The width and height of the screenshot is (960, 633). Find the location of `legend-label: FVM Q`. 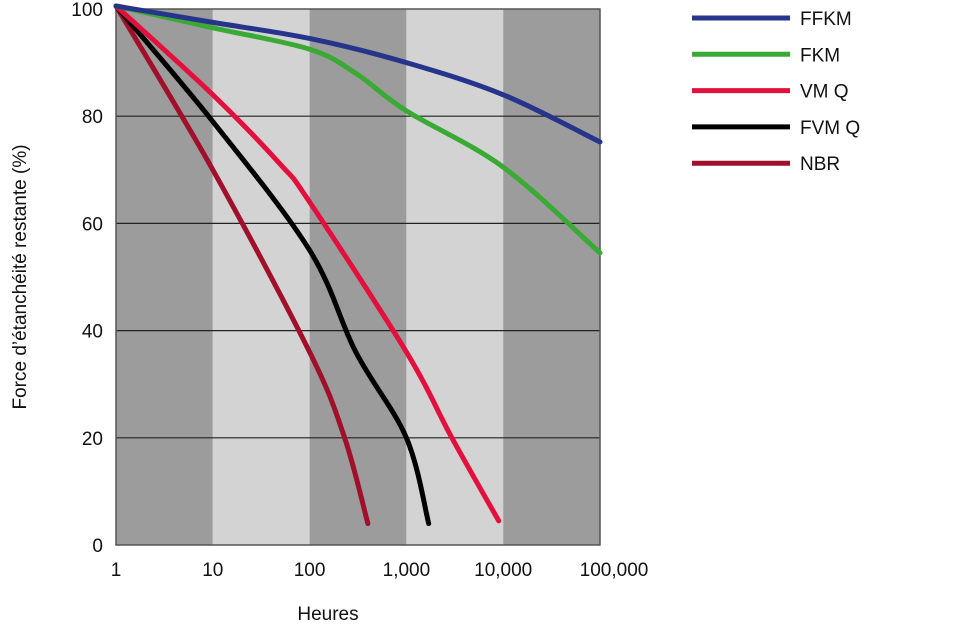

legend-label: FVM Q is located at coordinates (830, 128).